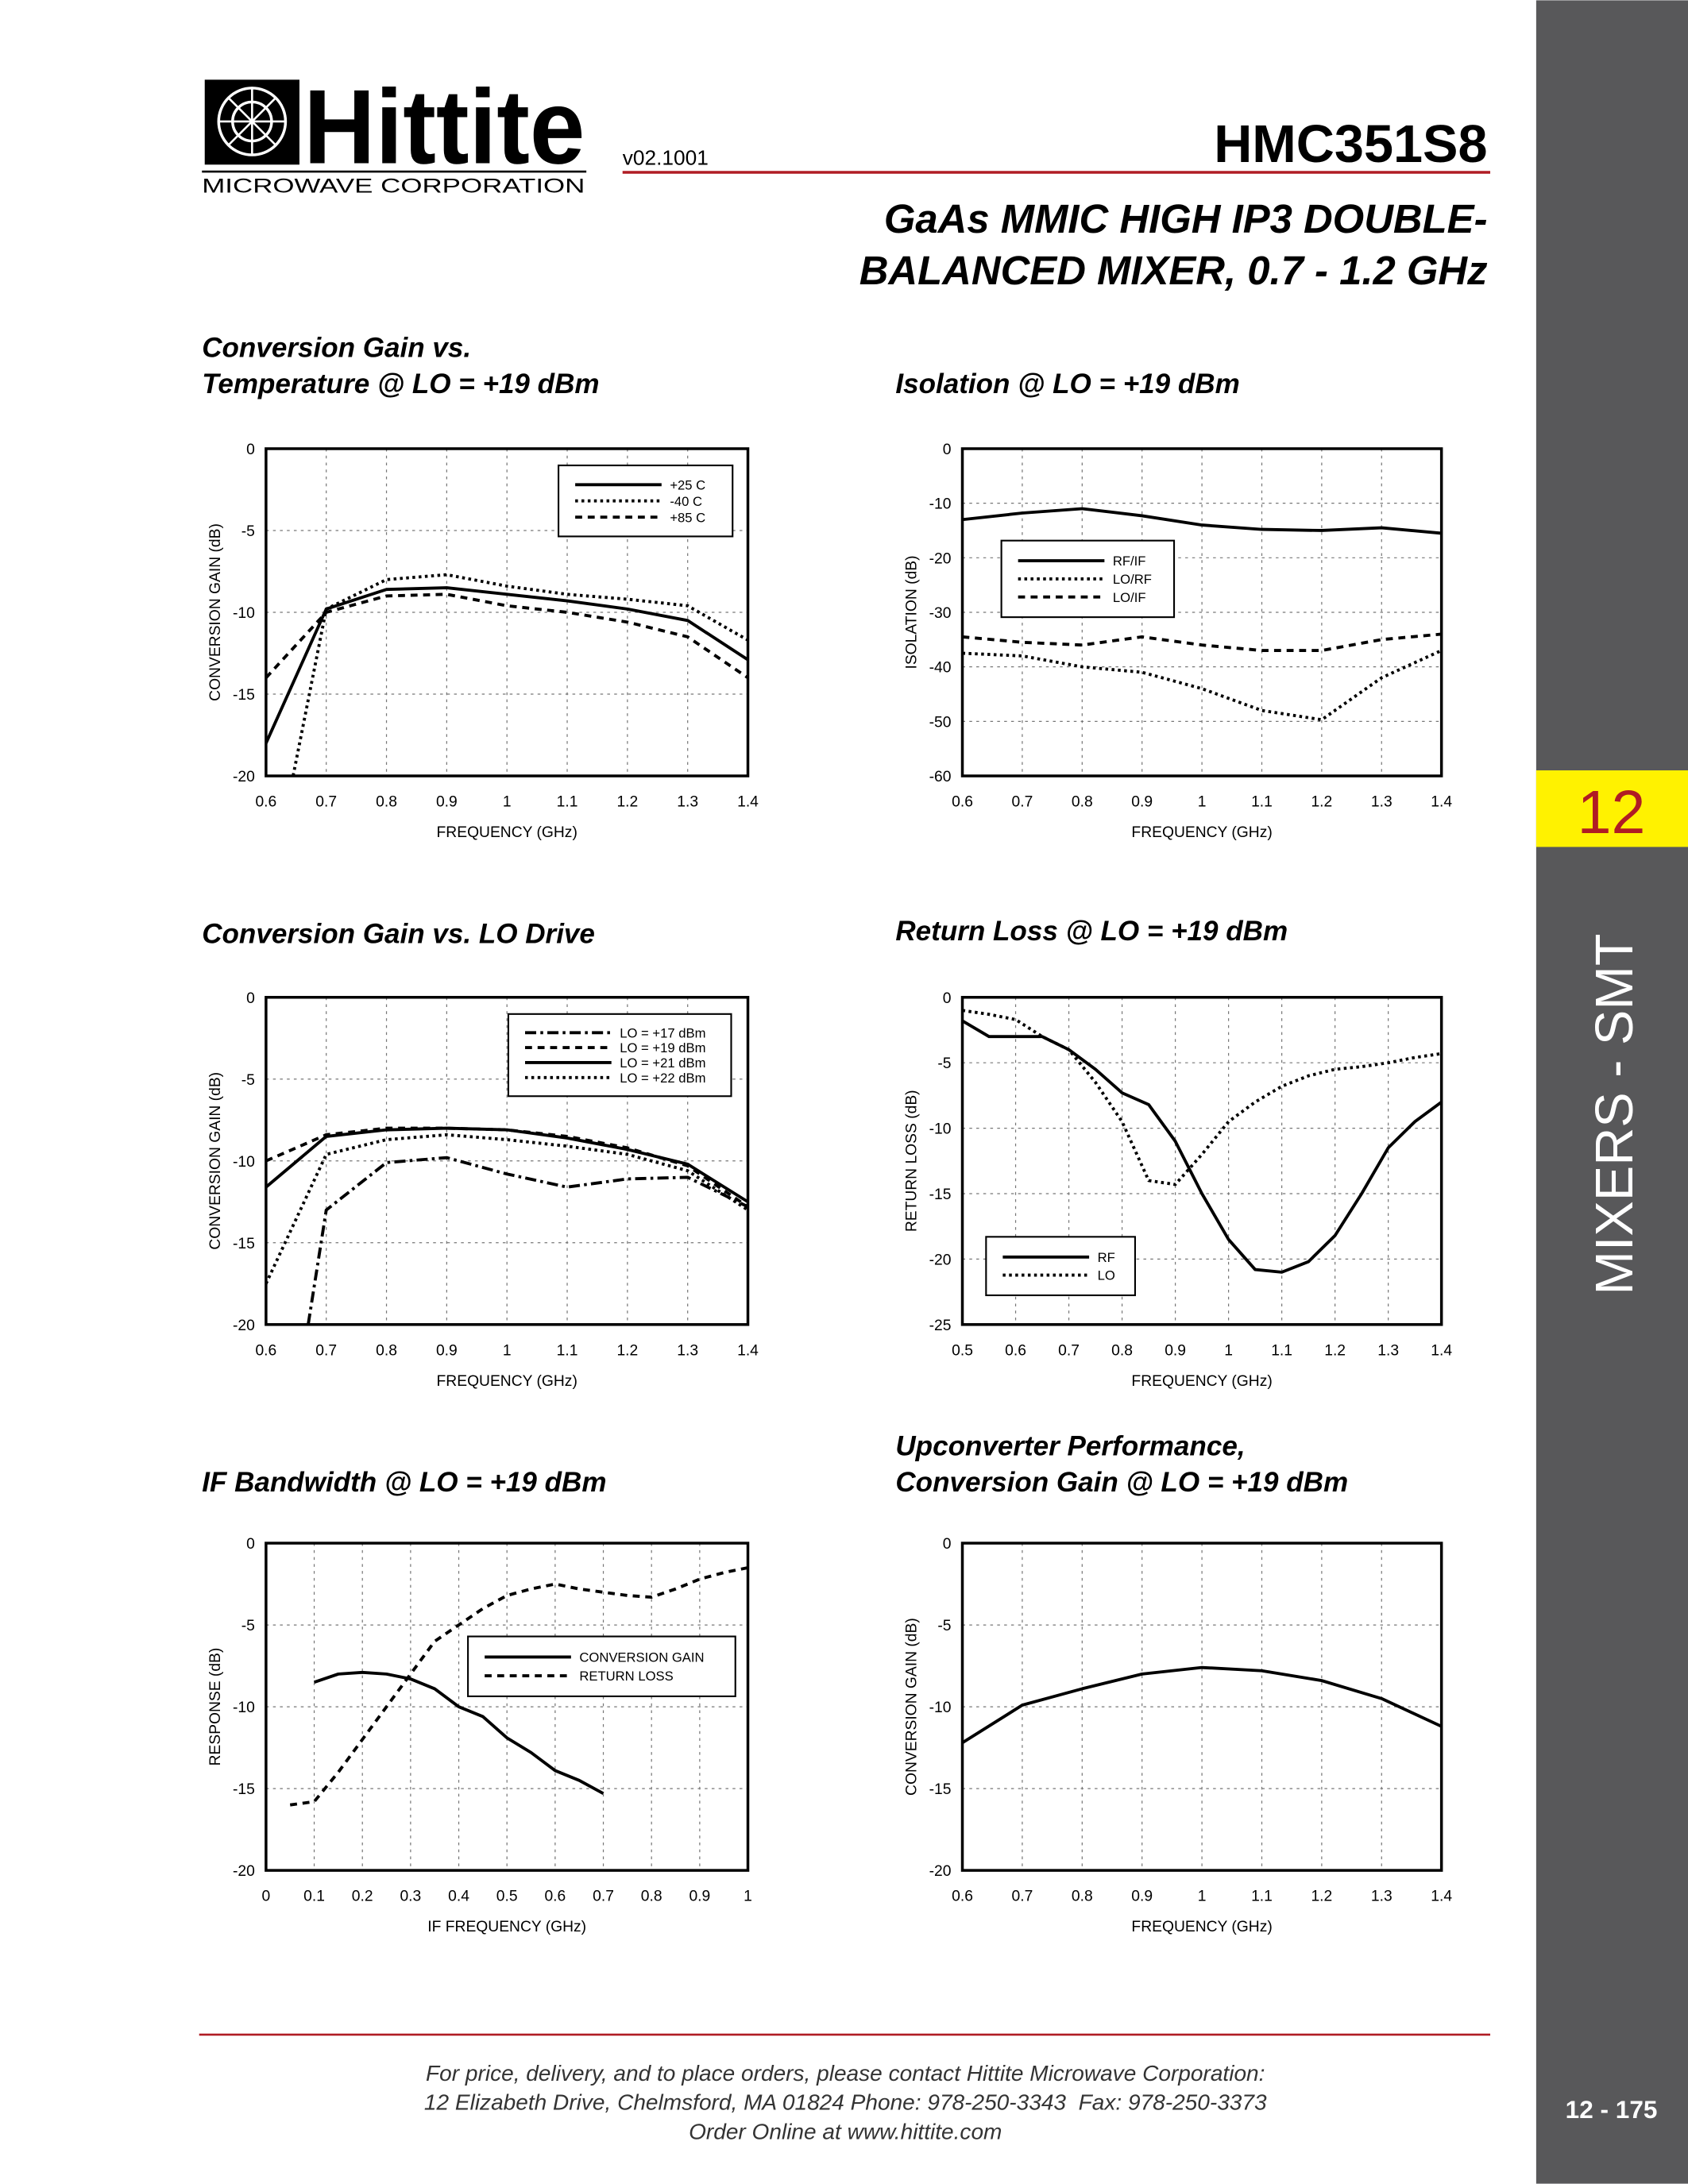 The height and width of the screenshot is (2184, 1688). Describe the element at coordinates (1612, 1092) in the screenshot. I see `sidebar` at that location.